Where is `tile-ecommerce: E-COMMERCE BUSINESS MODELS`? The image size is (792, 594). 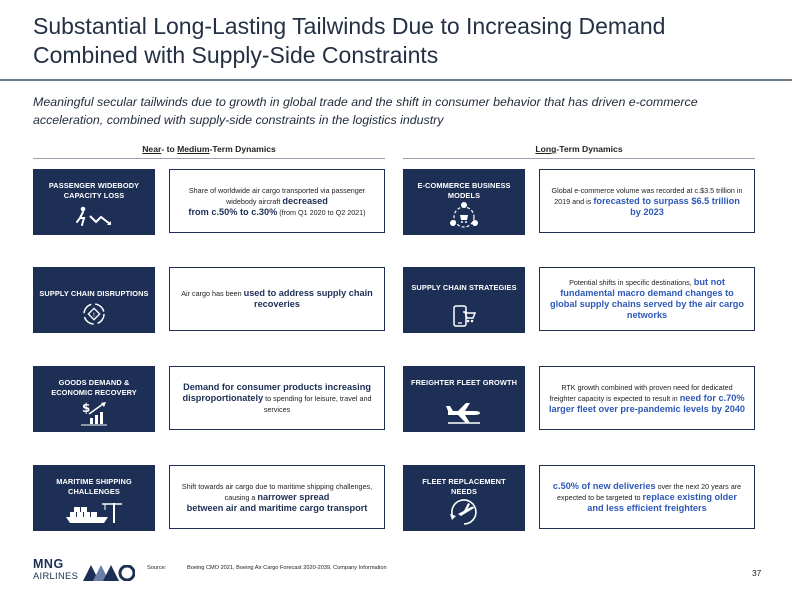
tile-ecommerce: E-COMMERCE BUSINESS MODELS is located at coordinates (464, 202).